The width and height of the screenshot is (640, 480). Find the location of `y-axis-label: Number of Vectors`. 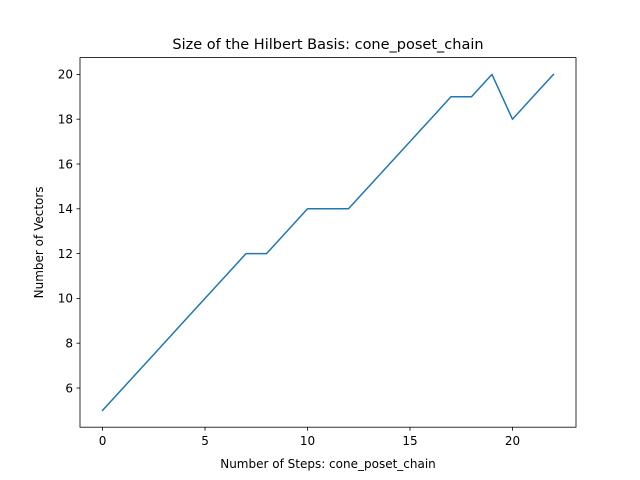

y-axis-label: Number of Vectors is located at coordinates (39, 242).